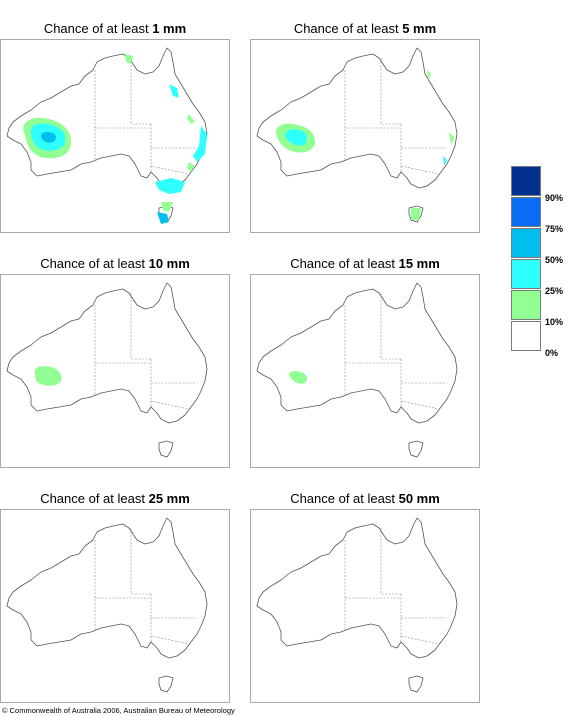 The width and height of the screenshot is (570, 716). Describe the element at coordinates (554, 229) in the screenshot. I see `legend-label-75: 75%` at that location.